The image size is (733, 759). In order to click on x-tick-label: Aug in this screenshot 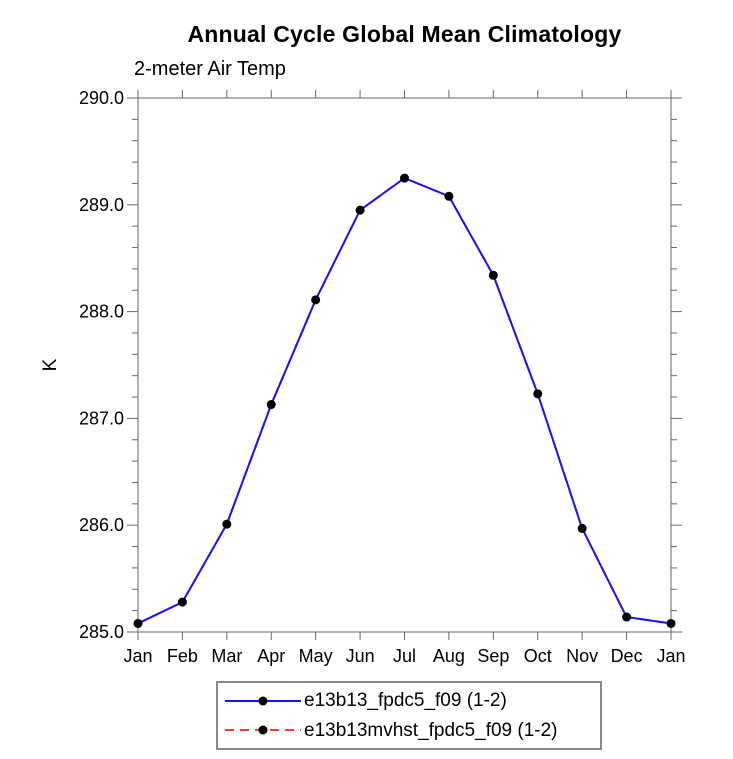, I will do `click(449, 656)`.